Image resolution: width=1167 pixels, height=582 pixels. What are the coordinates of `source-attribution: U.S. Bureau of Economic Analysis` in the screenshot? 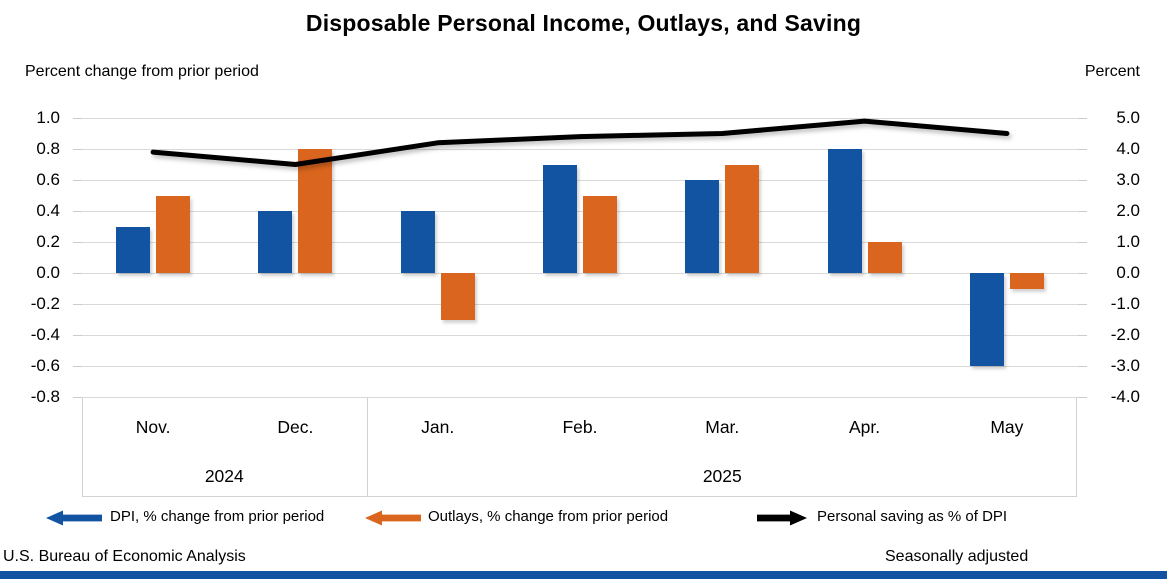 It's located at (124, 556).